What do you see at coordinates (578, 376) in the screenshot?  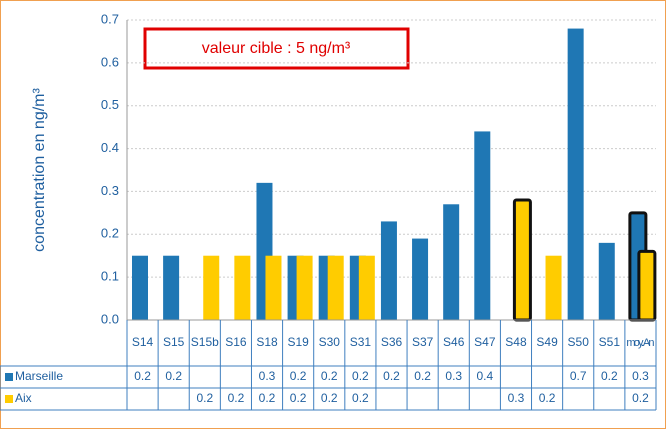 I see `table-value: 0.7` at bounding box center [578, 376].